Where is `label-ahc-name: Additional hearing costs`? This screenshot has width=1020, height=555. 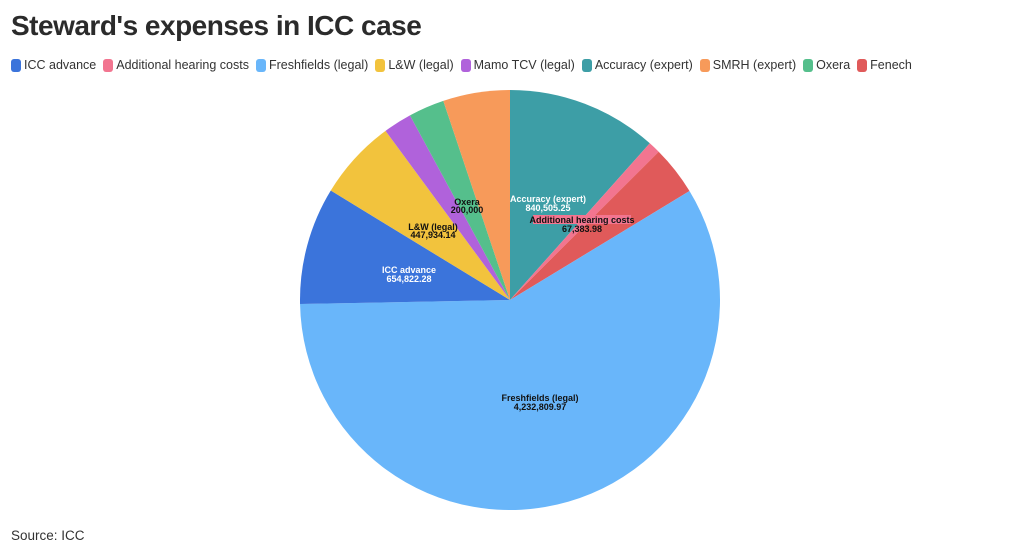
label-ahc-name: Additional hearing costs is located at coordinates (581, 220).